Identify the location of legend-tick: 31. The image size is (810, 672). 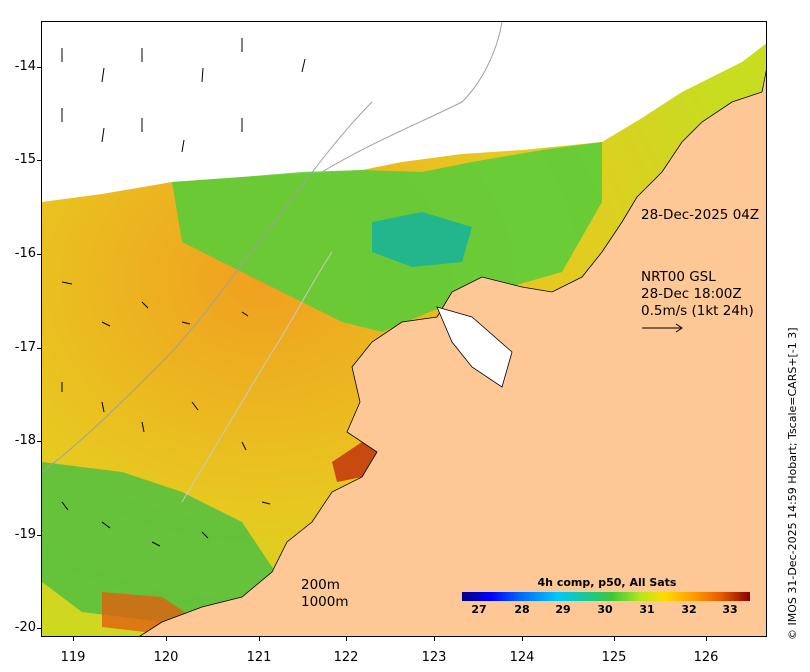
(647, 609).